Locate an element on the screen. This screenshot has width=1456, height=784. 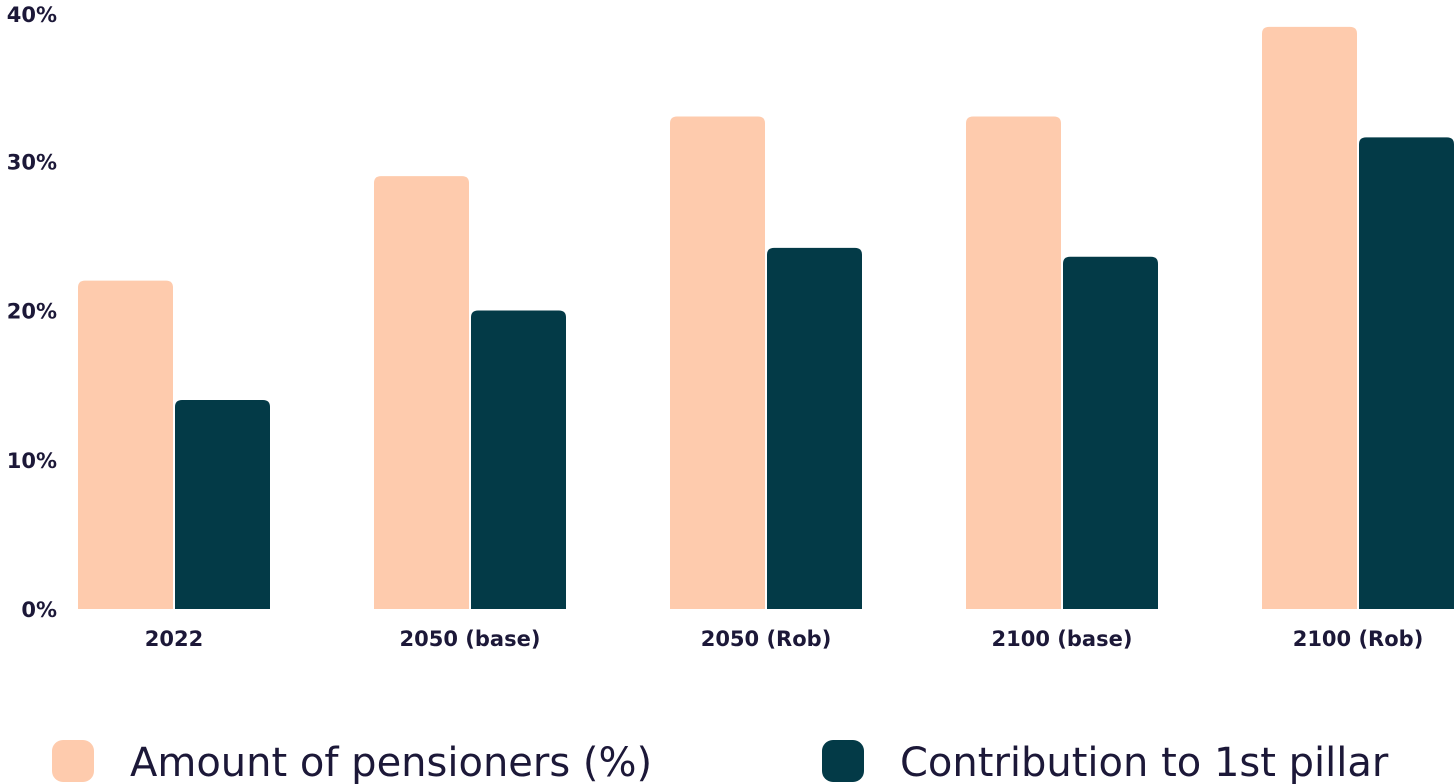
y-tick-label: 30% is located at coordinates (32, 162).